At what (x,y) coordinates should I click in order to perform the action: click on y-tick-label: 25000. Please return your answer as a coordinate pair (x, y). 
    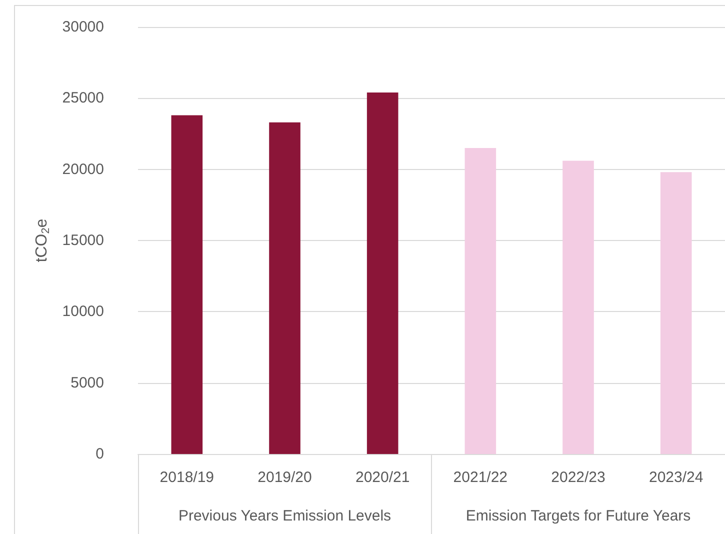
    Looking at the image, I should click on (83, 98).